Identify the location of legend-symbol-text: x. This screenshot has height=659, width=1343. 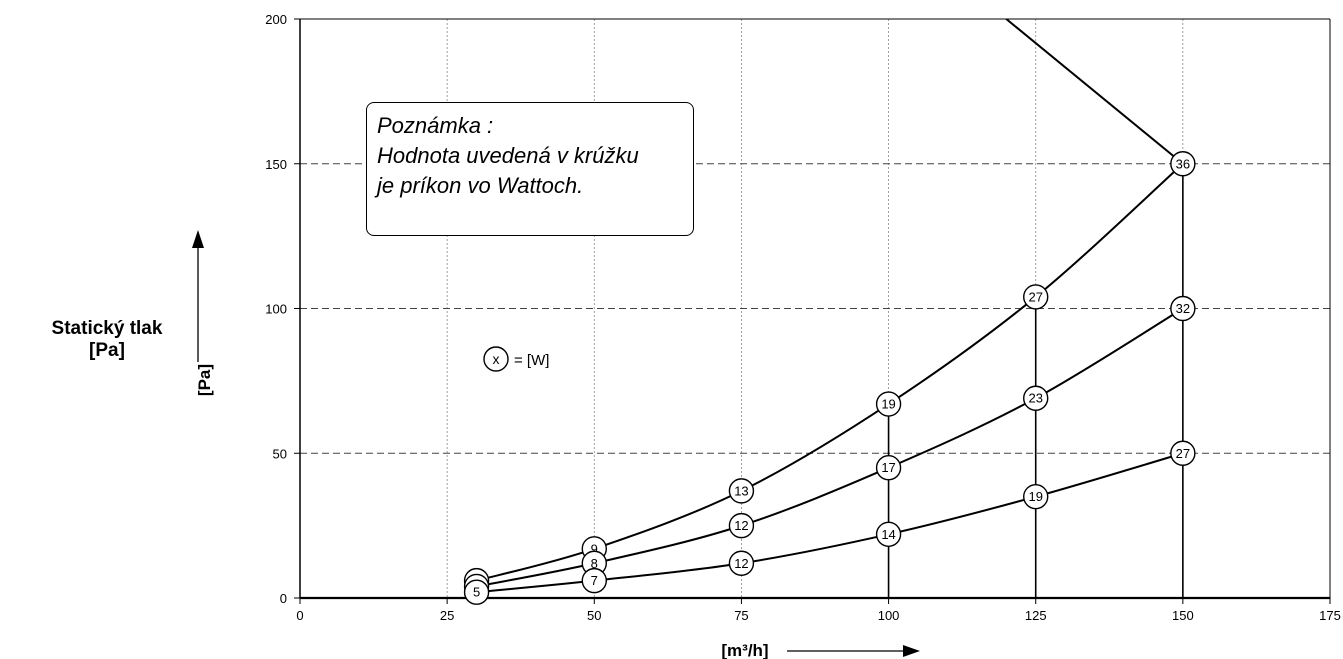
(496, 359).